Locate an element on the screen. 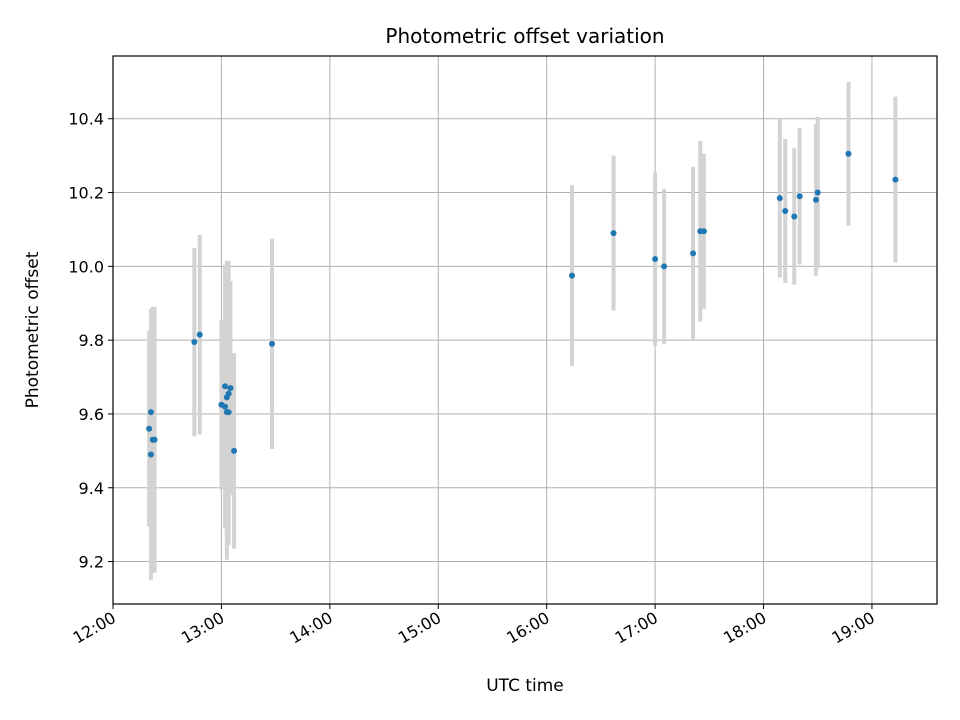 This screenshot has width=960, height=720. x-axis-label: UTC time is located at coordinates (525, 686).